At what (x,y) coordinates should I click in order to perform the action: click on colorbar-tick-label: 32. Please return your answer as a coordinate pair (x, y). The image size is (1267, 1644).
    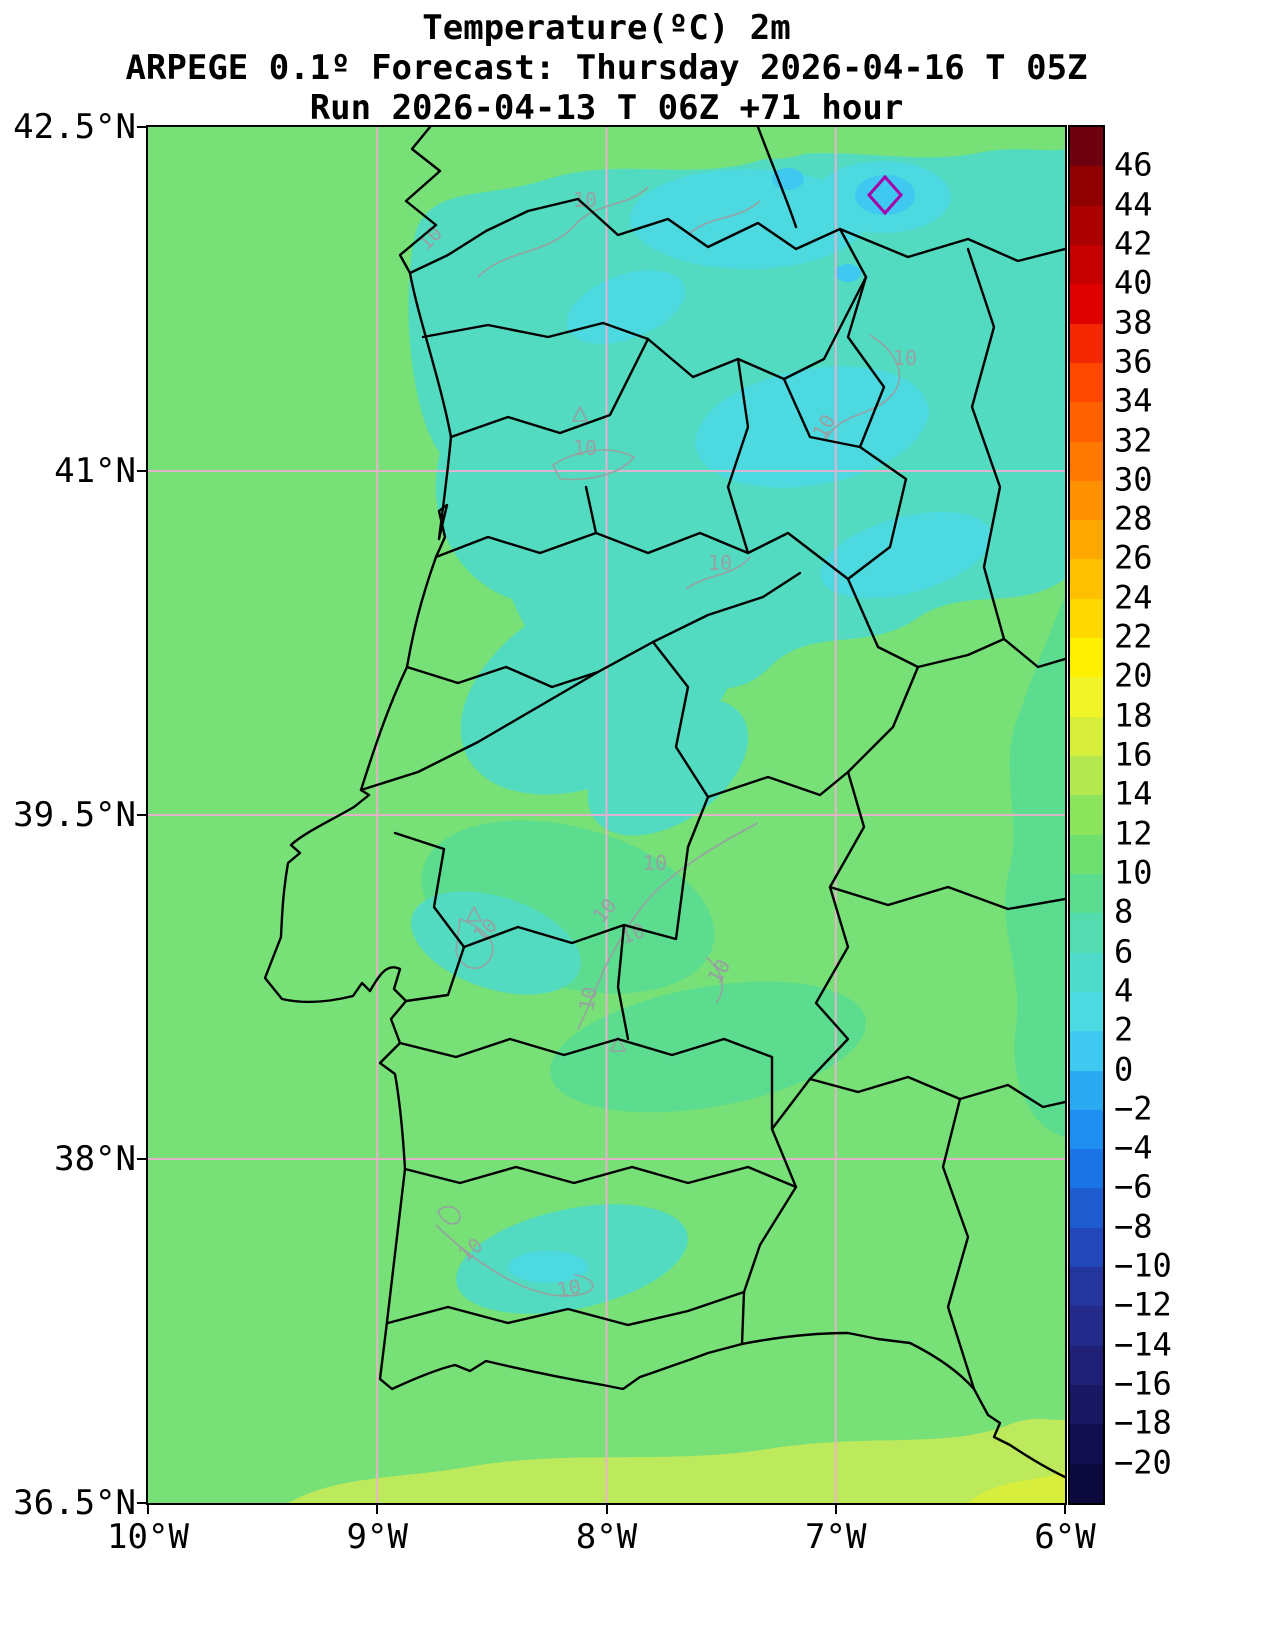
    Looking at the image, I should click on (1133, 439).